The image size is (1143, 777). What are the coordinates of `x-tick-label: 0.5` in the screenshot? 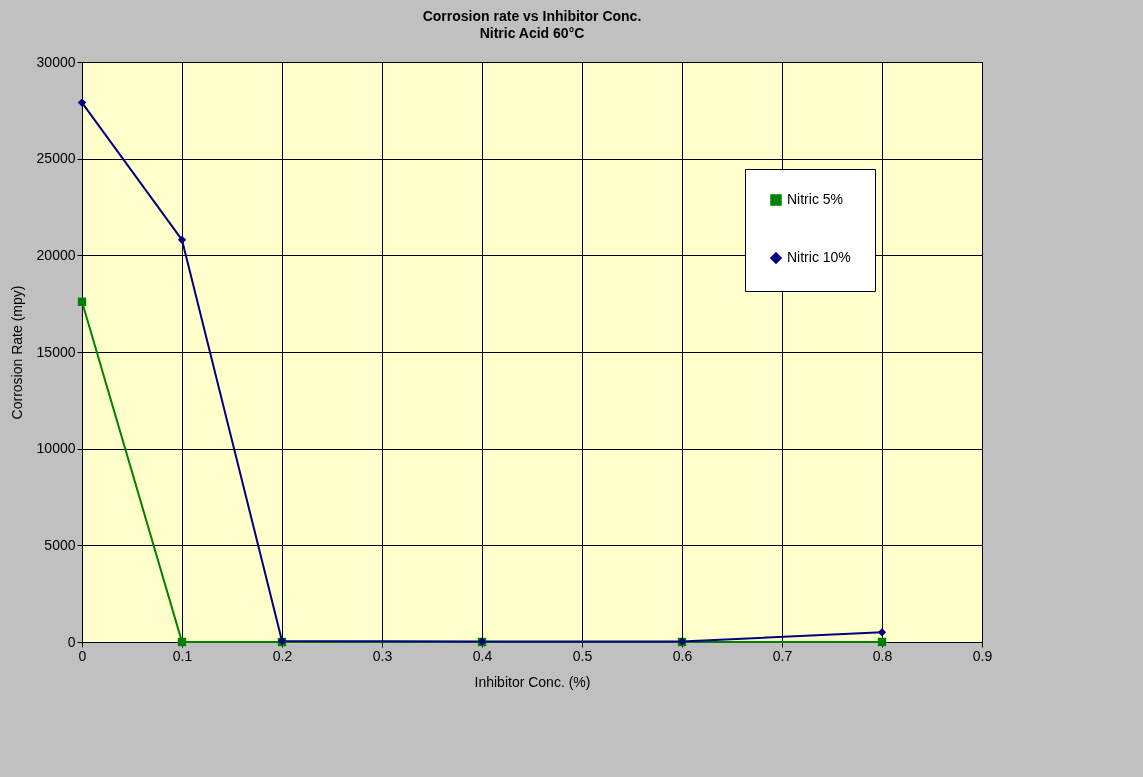 It's located at (582, 655).